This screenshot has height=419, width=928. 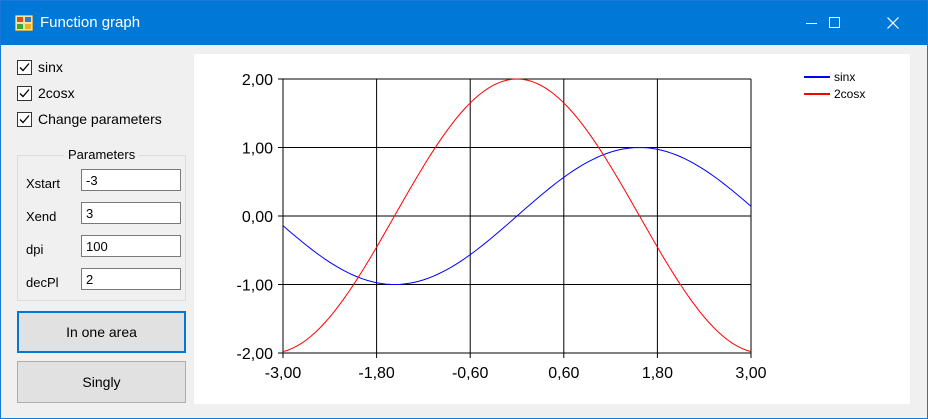 I want to click on sinx-label: sinx, so click(x=50, y=67).